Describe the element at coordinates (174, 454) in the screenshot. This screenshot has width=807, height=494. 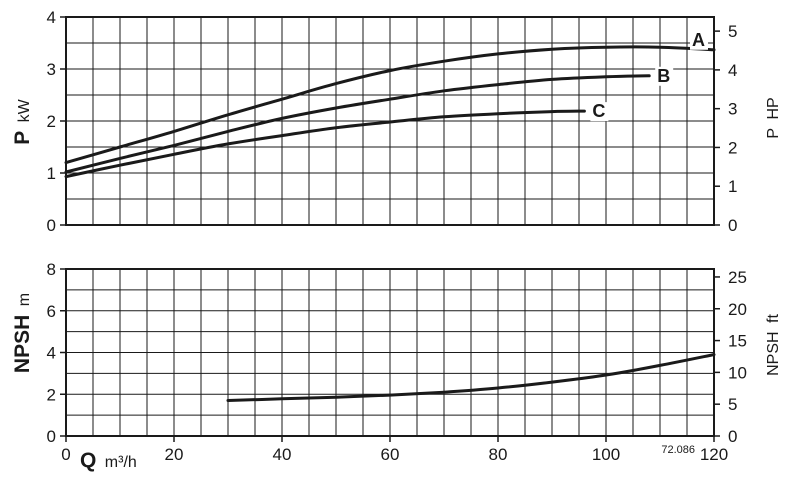
I see `x-tick-label: 20` at that location.